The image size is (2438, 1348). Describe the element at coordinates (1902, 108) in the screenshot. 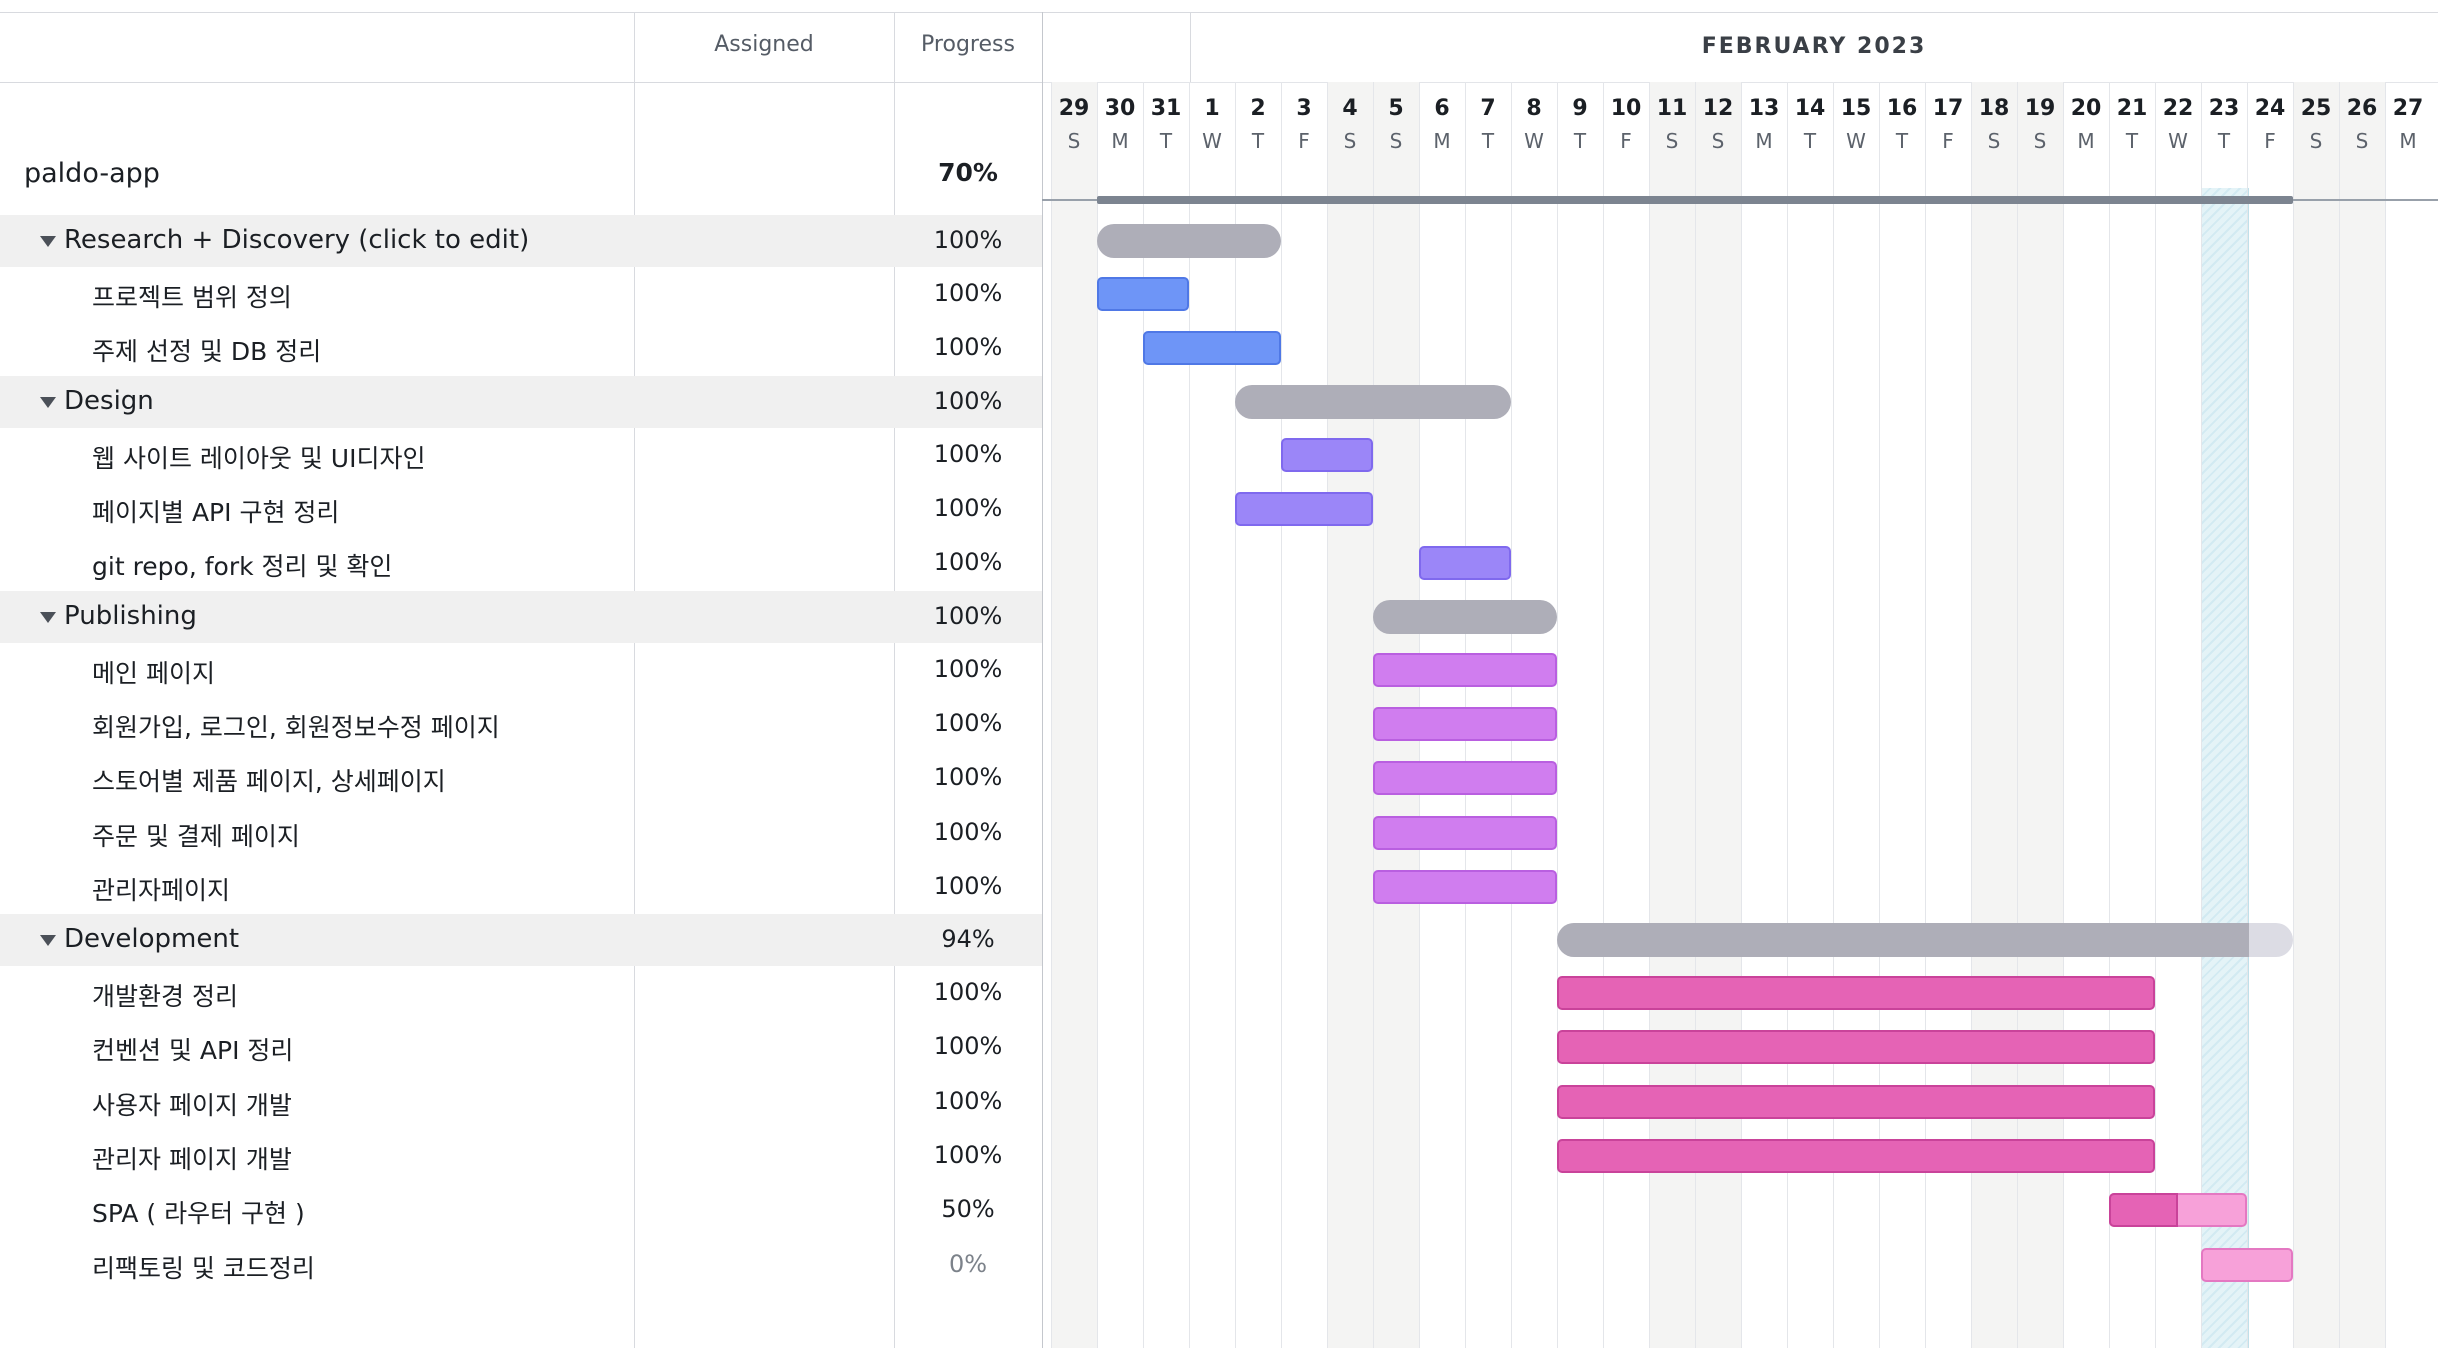

I see `day-number: 16` at that location.